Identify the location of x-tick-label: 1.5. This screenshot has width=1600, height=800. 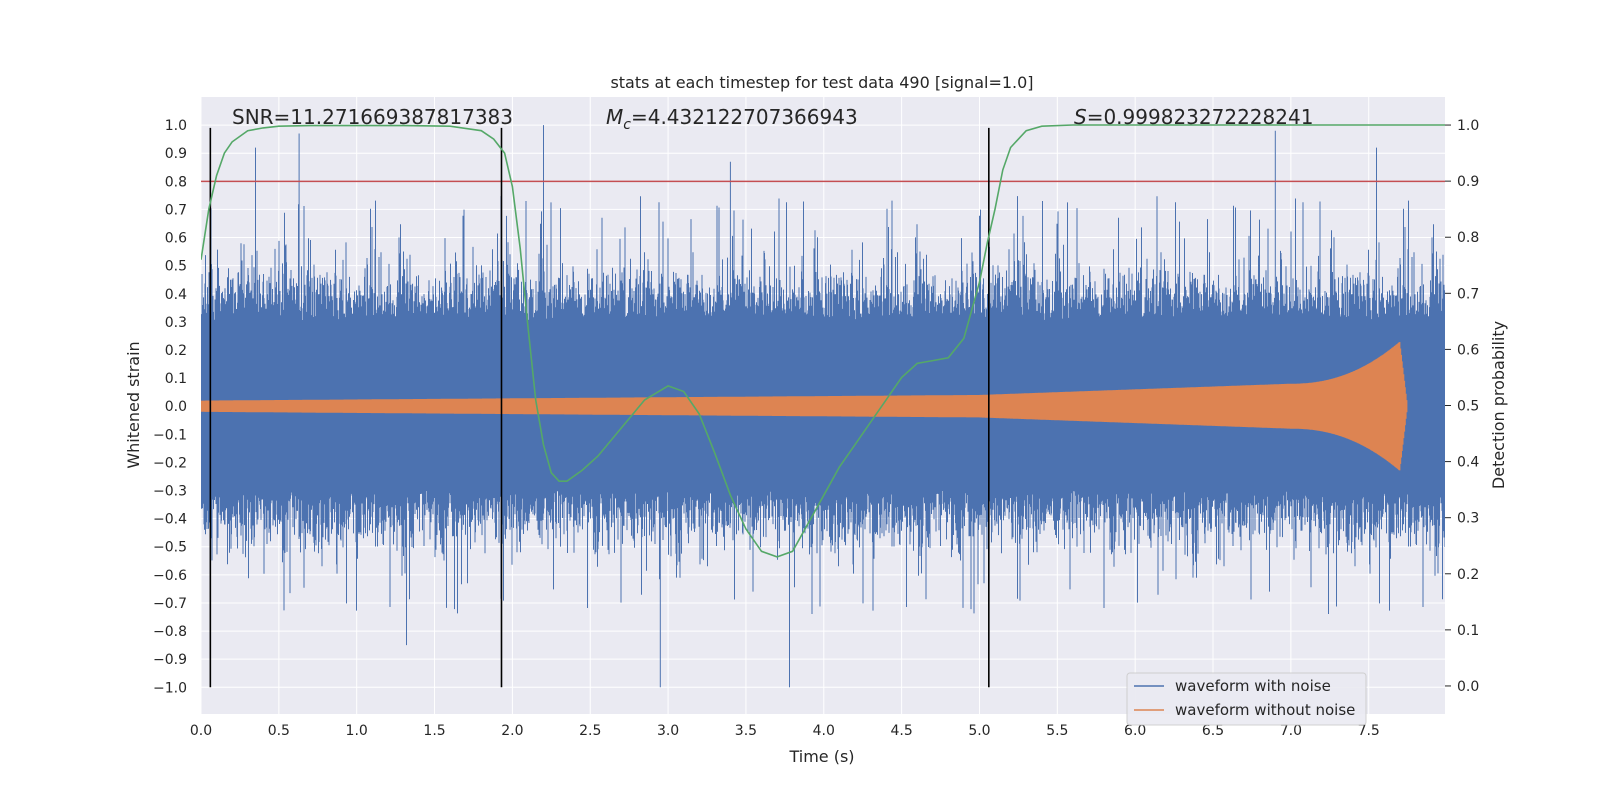
(434, 731).